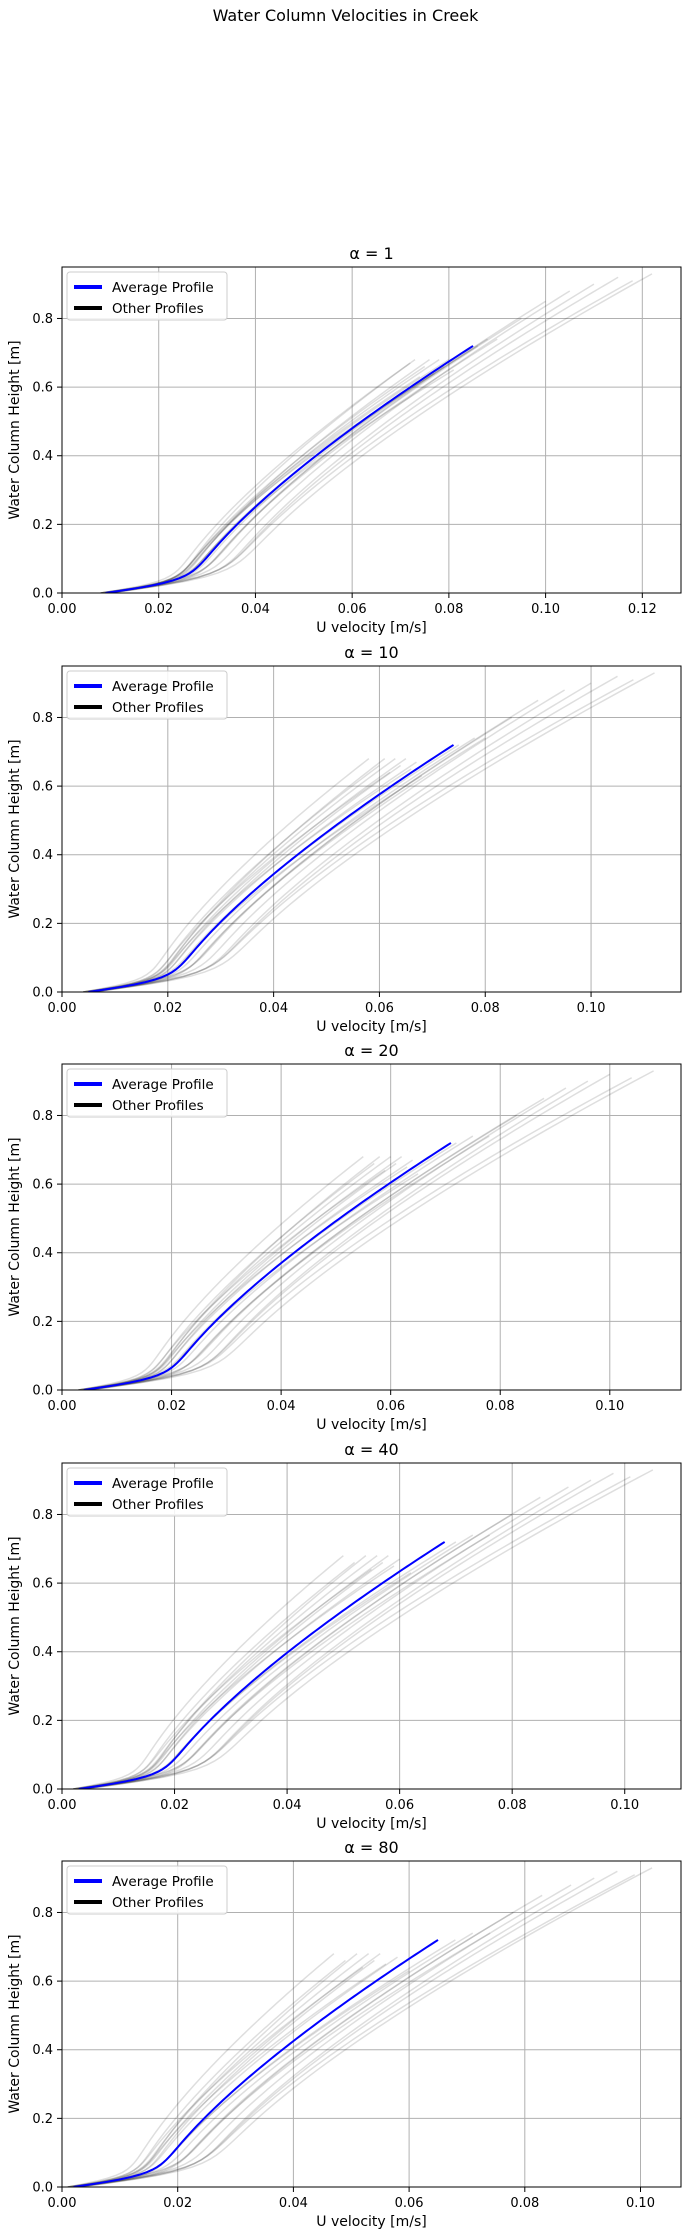  I want to click on x-tick-label: 0.02, so click(167, 1008).